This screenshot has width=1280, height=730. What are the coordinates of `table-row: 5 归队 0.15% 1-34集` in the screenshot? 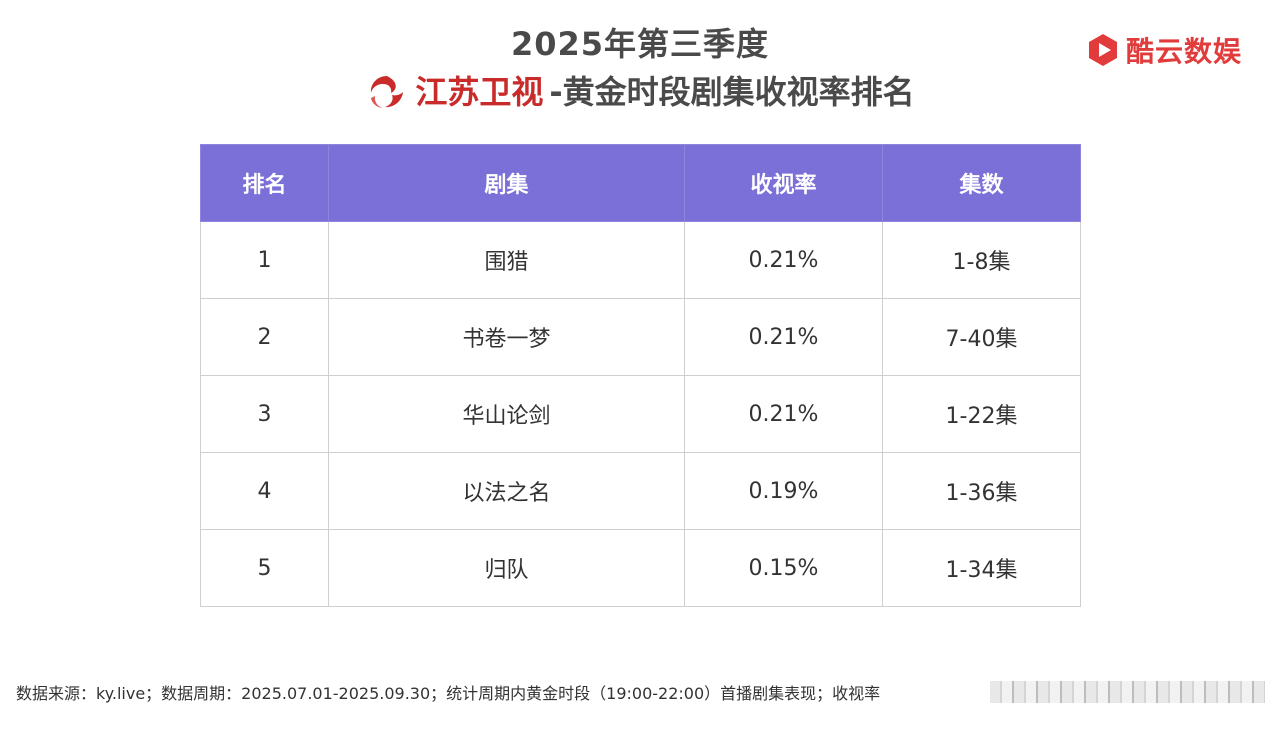 It's located at (640, 568).